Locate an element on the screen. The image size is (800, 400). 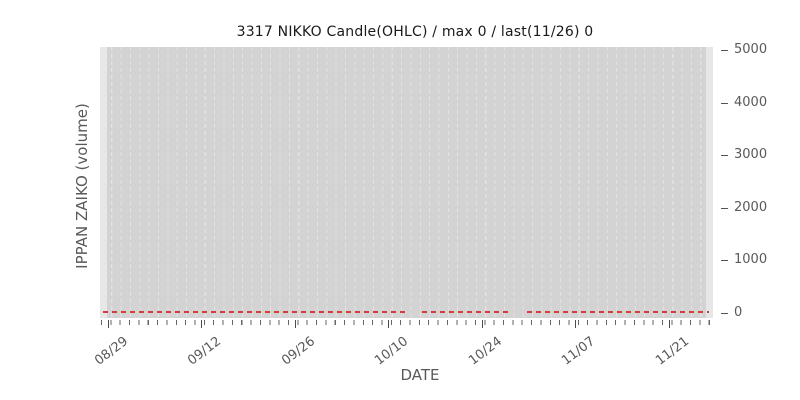
y-axis-title: IPPAN ZAIKO (volume) is located at coordinates (82, 186).